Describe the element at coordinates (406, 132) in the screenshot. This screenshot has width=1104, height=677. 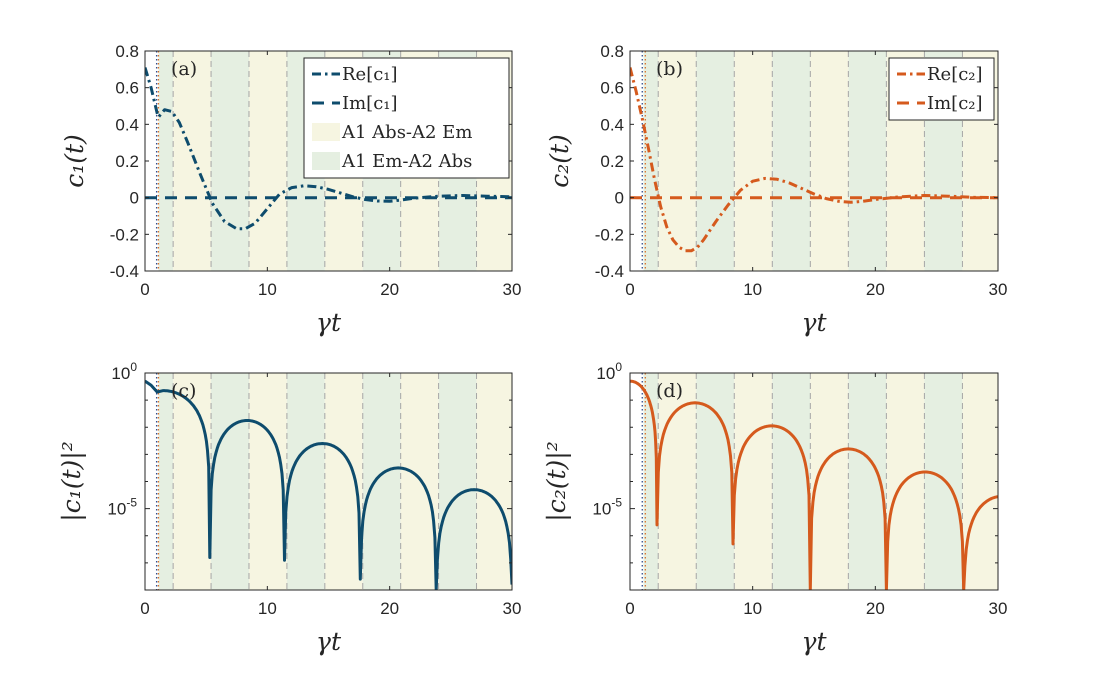
I see `legend-label: A1 Abs-A2 Em` at that location.